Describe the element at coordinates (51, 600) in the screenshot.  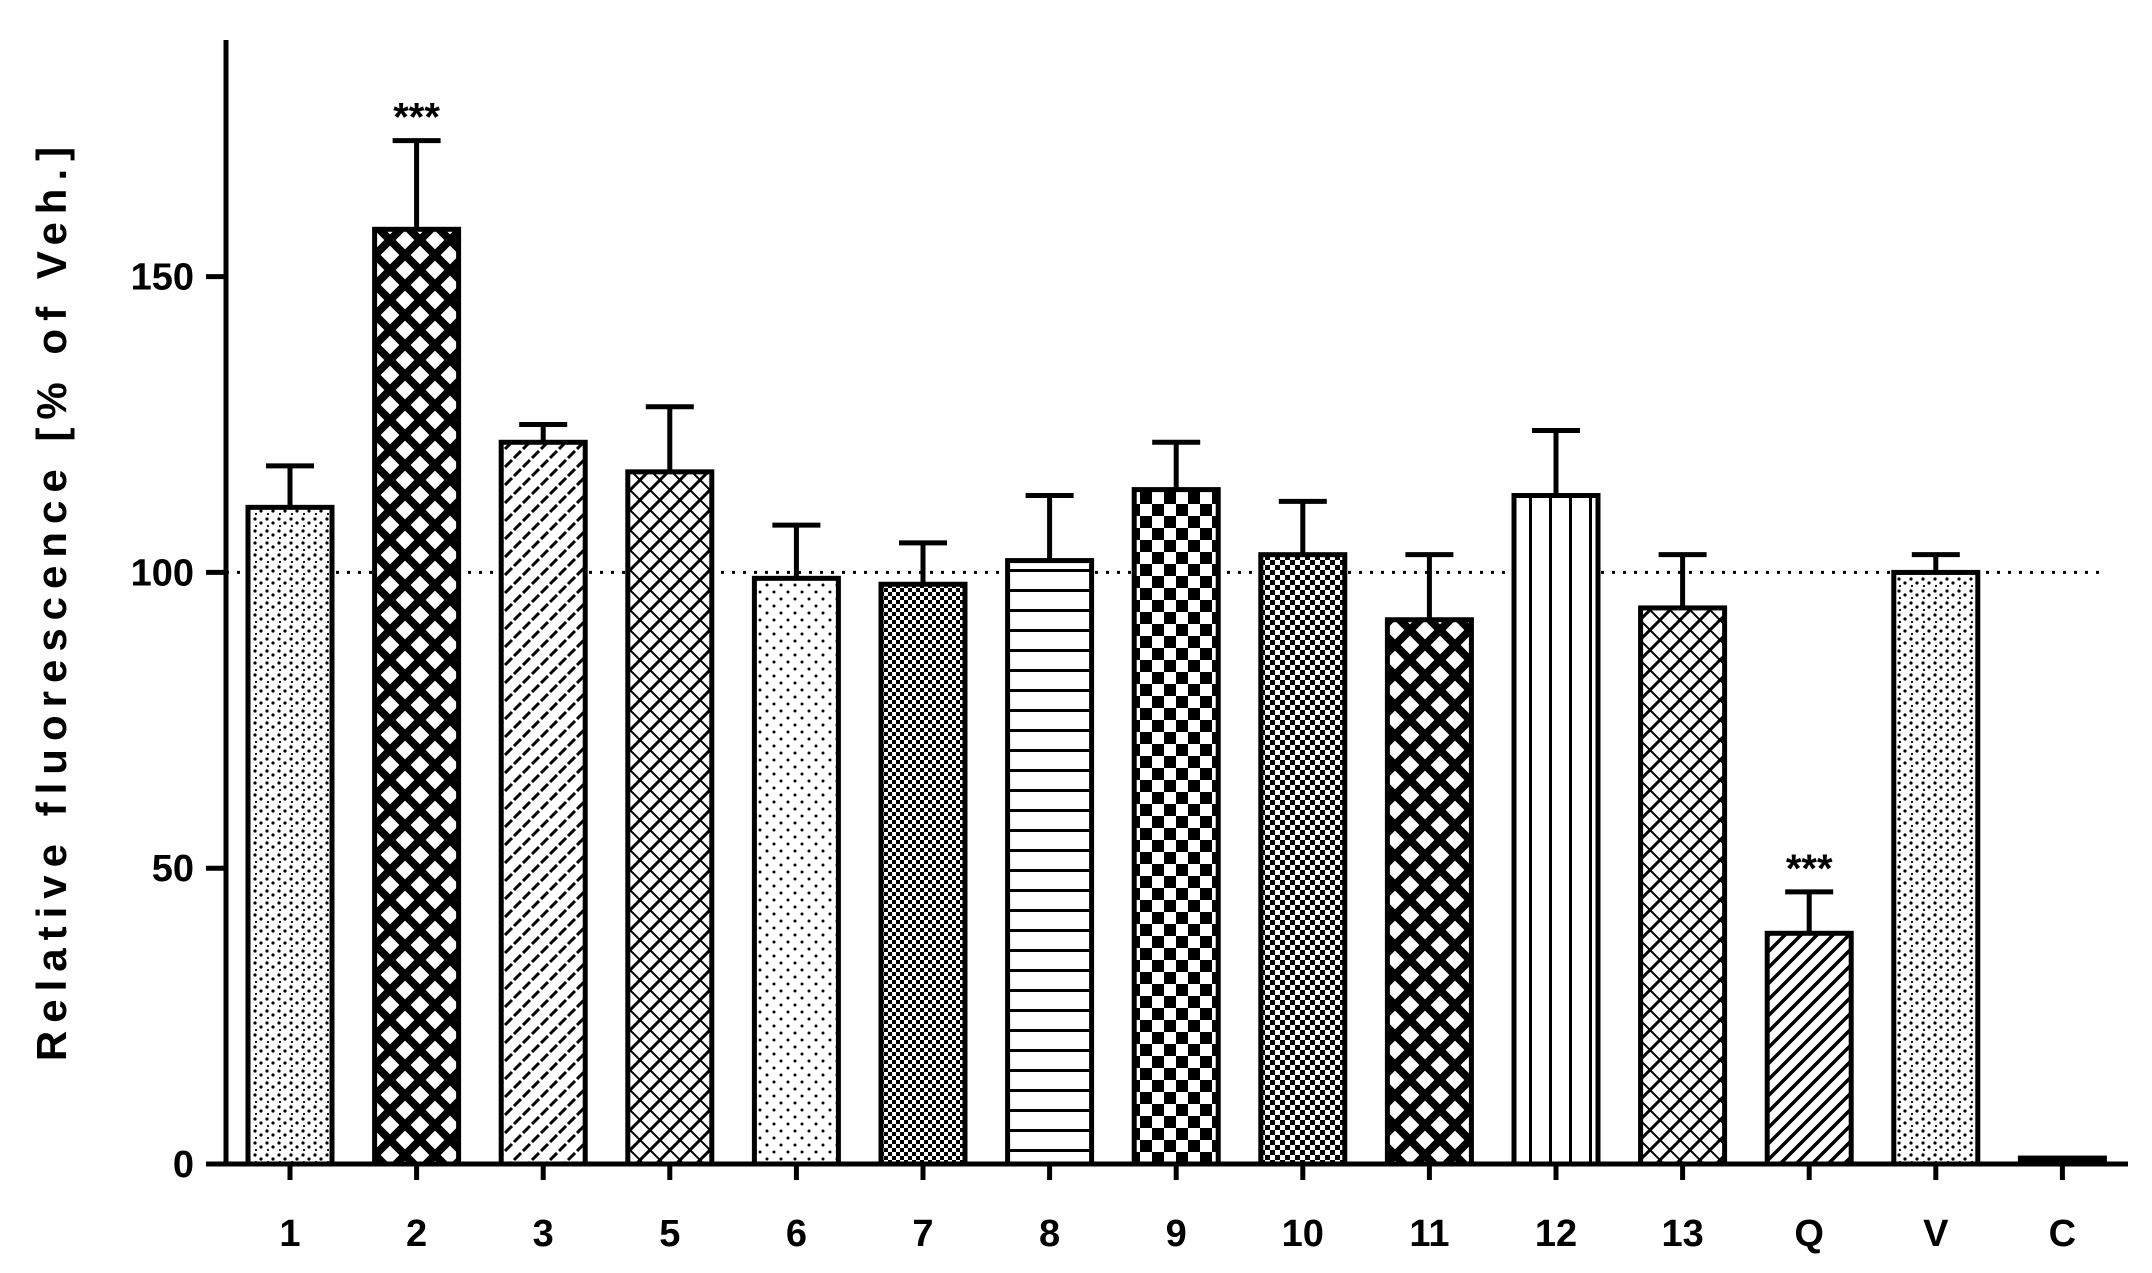
I see `y-axis-label: Relative fluorescence [% of Veh.]` at that location.